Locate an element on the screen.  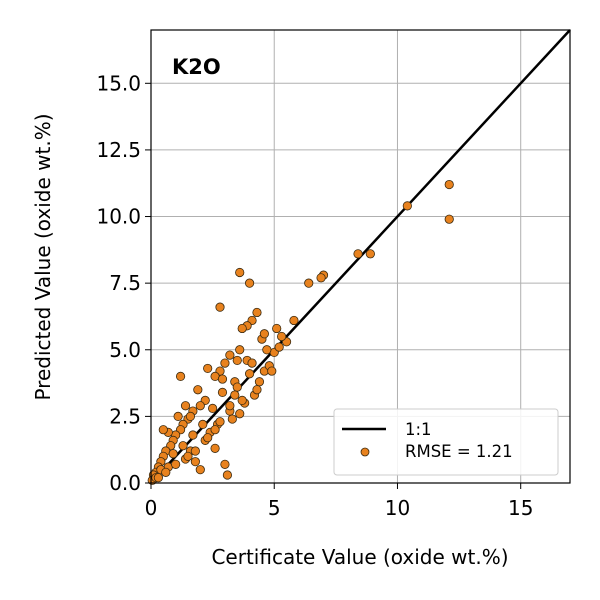
y-tick-label: 15.0 is located at coordinates (118, 83).